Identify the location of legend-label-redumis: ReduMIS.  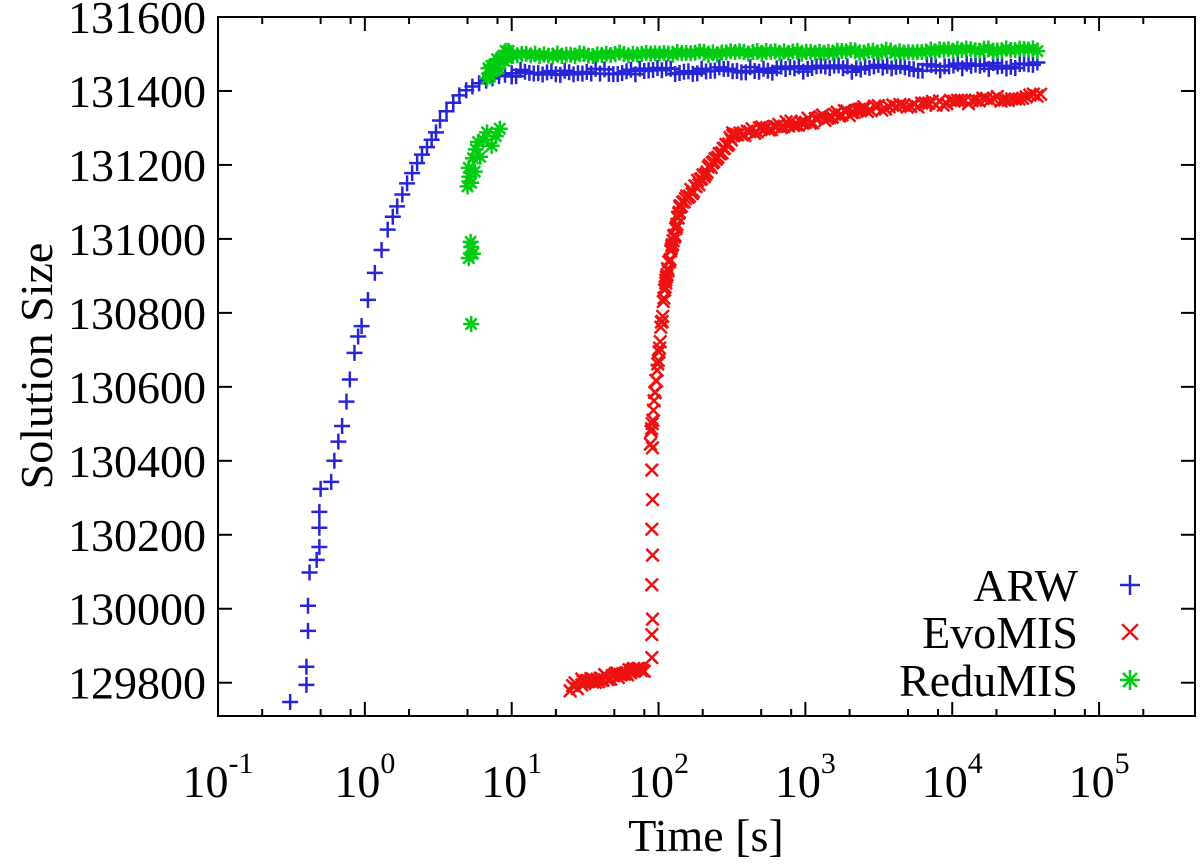
(988, 680).